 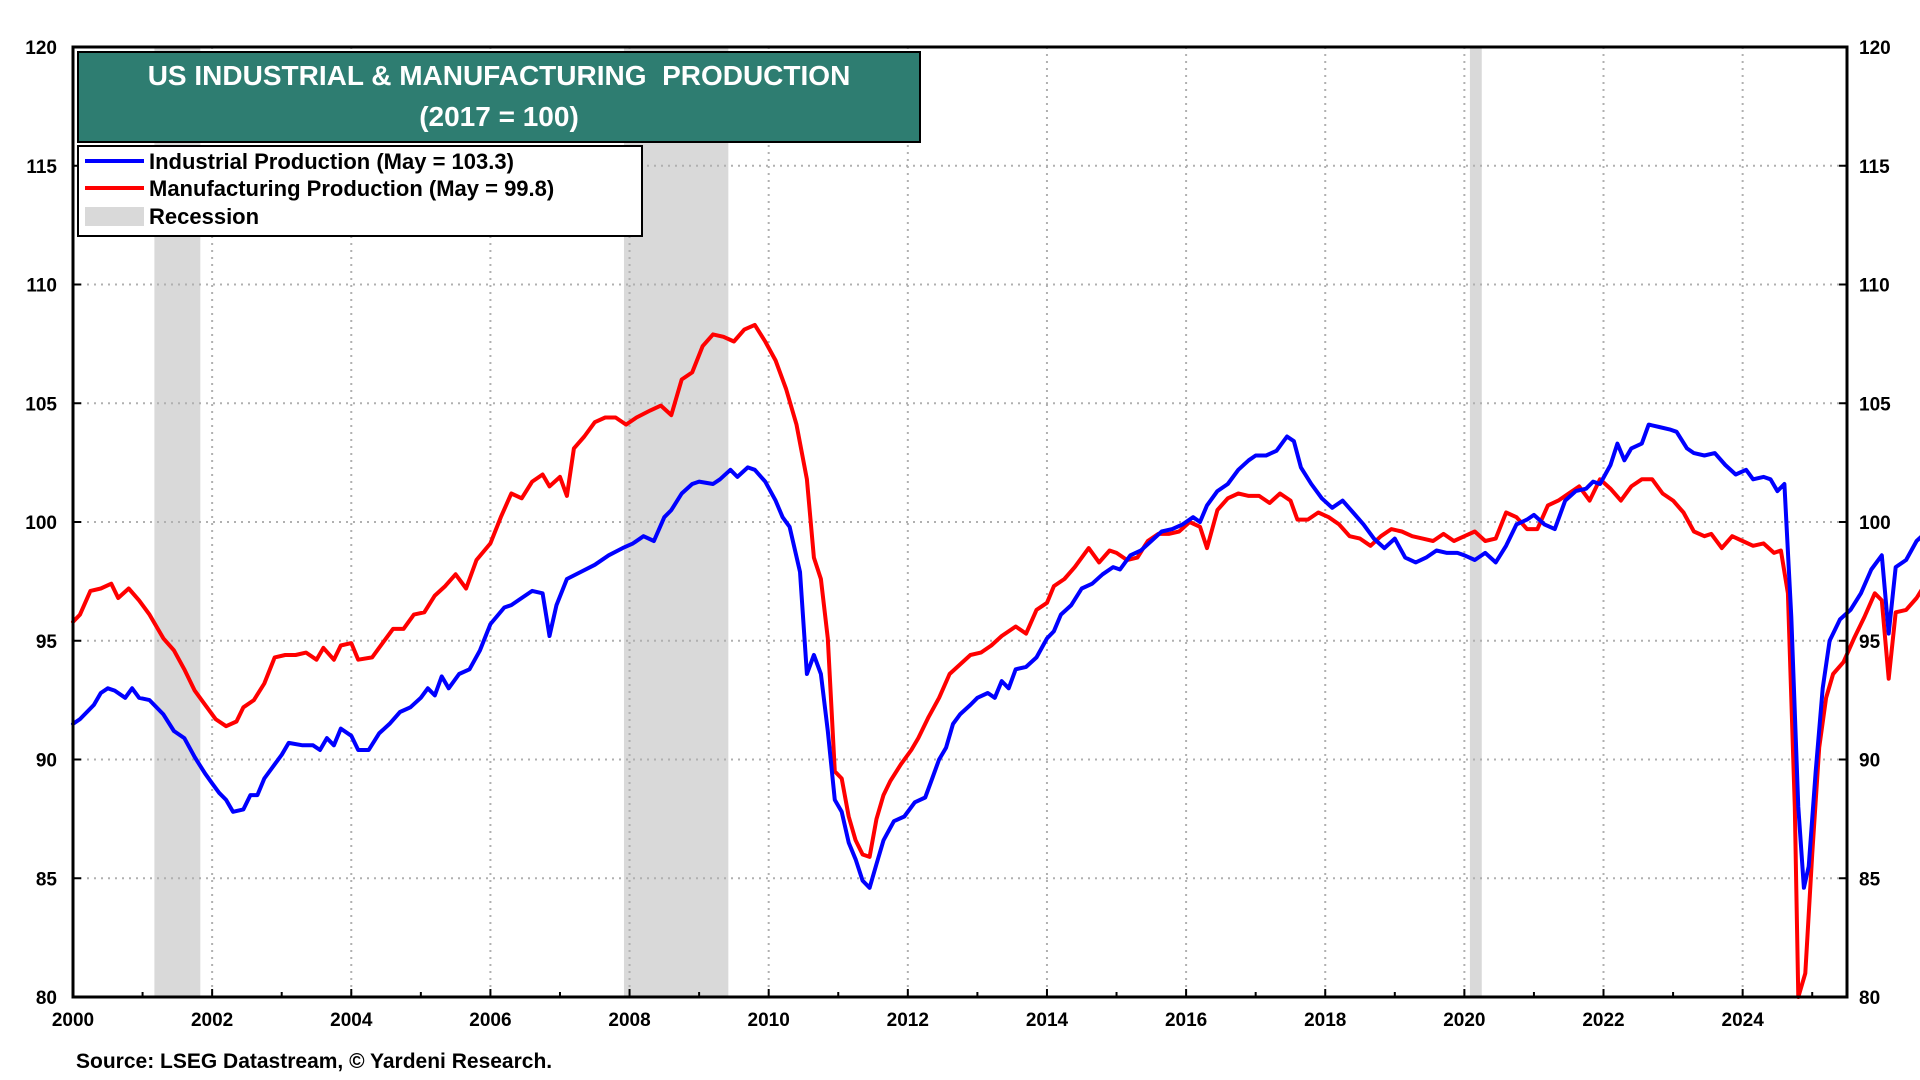 What do you see at coordinates (908, 1020) in the screenshot?
I see `x-tick-label: 2012` at bounding box center [908, 1020].